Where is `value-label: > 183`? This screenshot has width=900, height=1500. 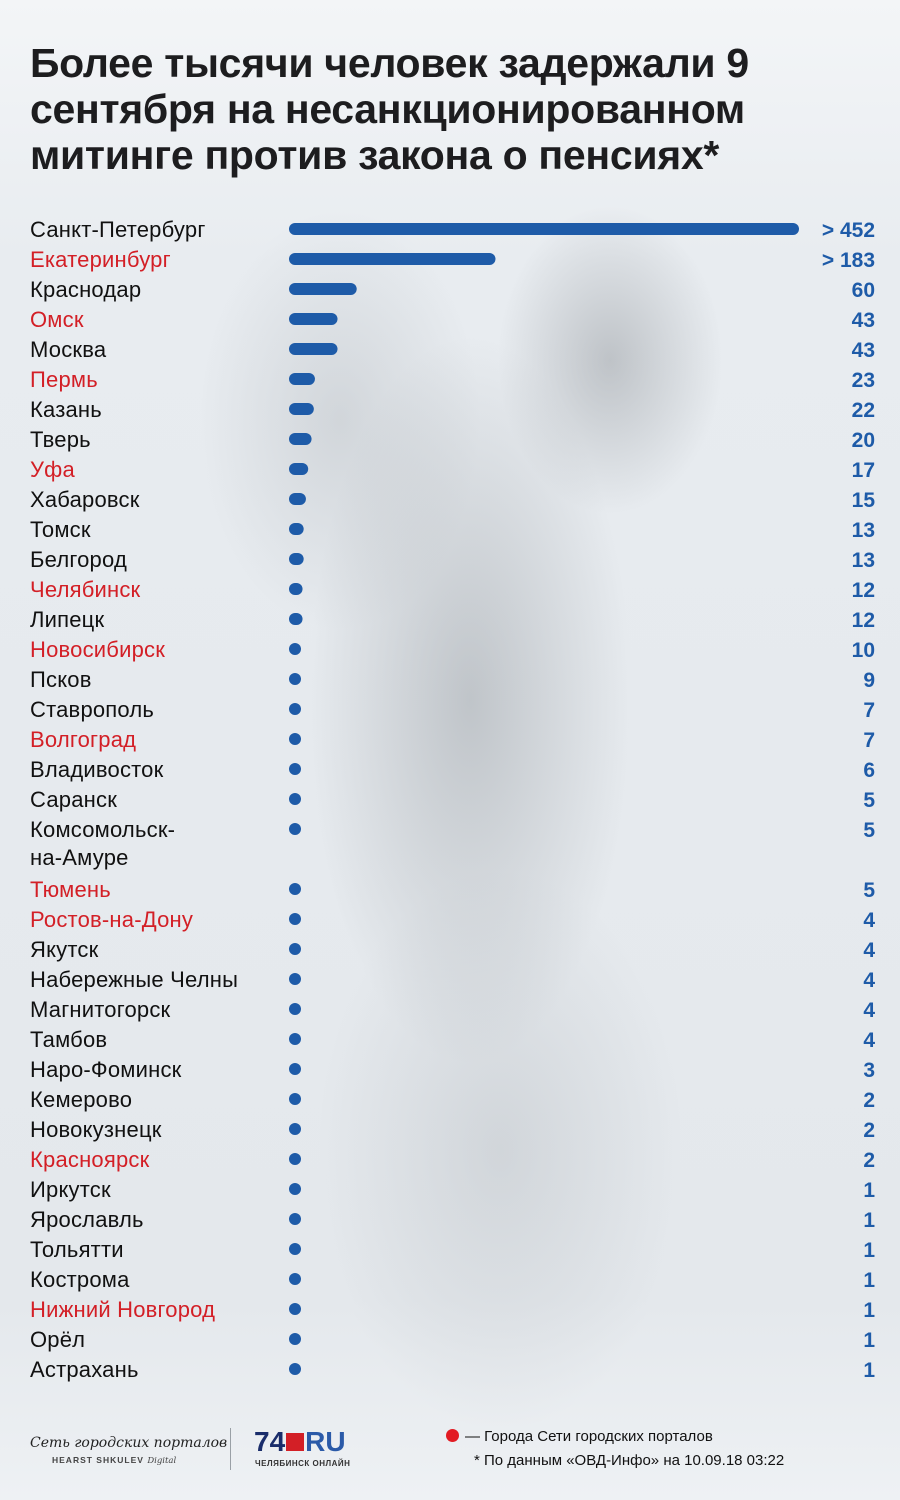 value-label: > 183 is located at coordinates (848, 260).